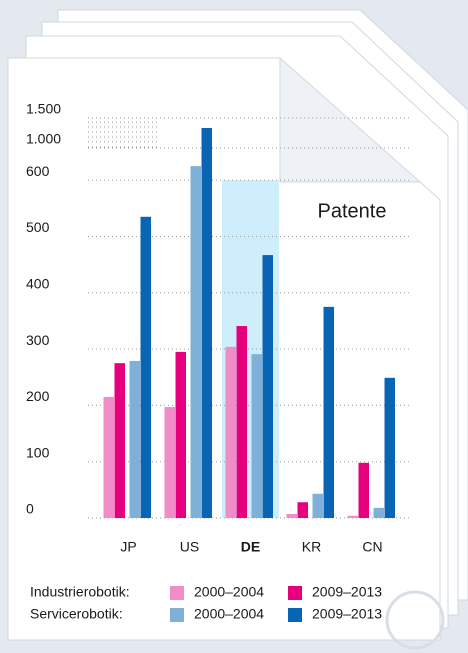 This screenshot has height=653, width=468. I want to click on y-tick-label: 200, so click(38, 396).